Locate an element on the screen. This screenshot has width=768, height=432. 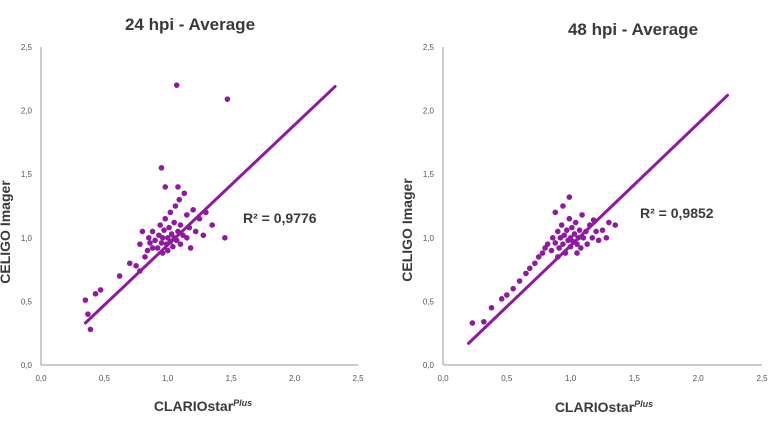
chart-title: 48 hpi - Average is located at coordinates (633, 29).